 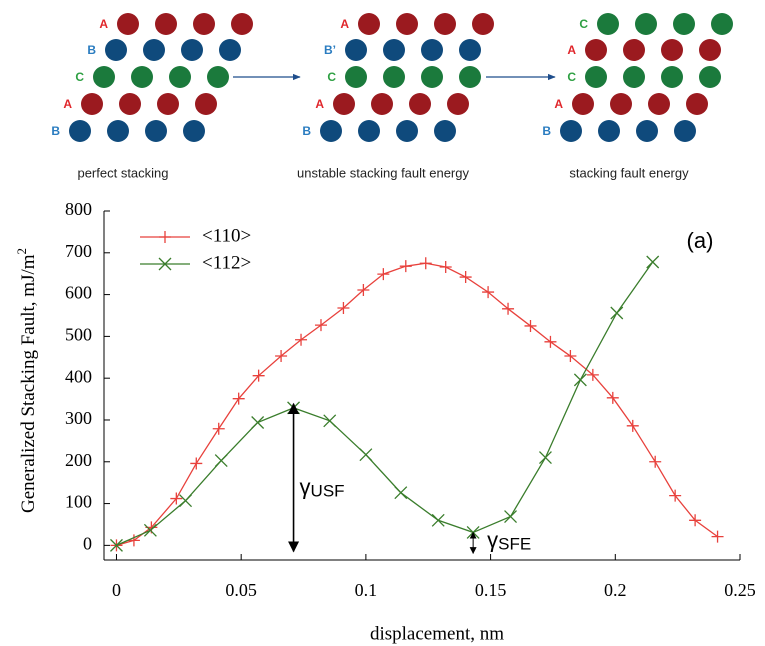 What do you see at coordinates (78, 460) in the screenshot?
I see `y-tick-label: 200` at bounding box center [78, 460].